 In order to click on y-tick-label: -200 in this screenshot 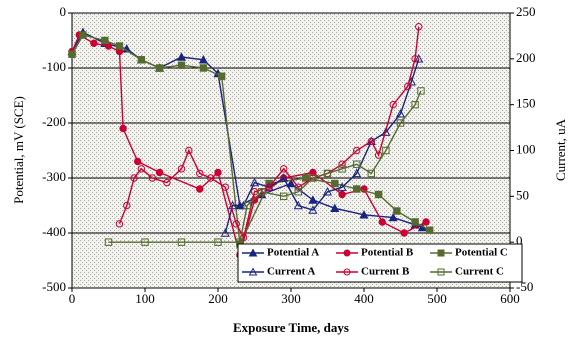, I will do `click(54, 121)`.